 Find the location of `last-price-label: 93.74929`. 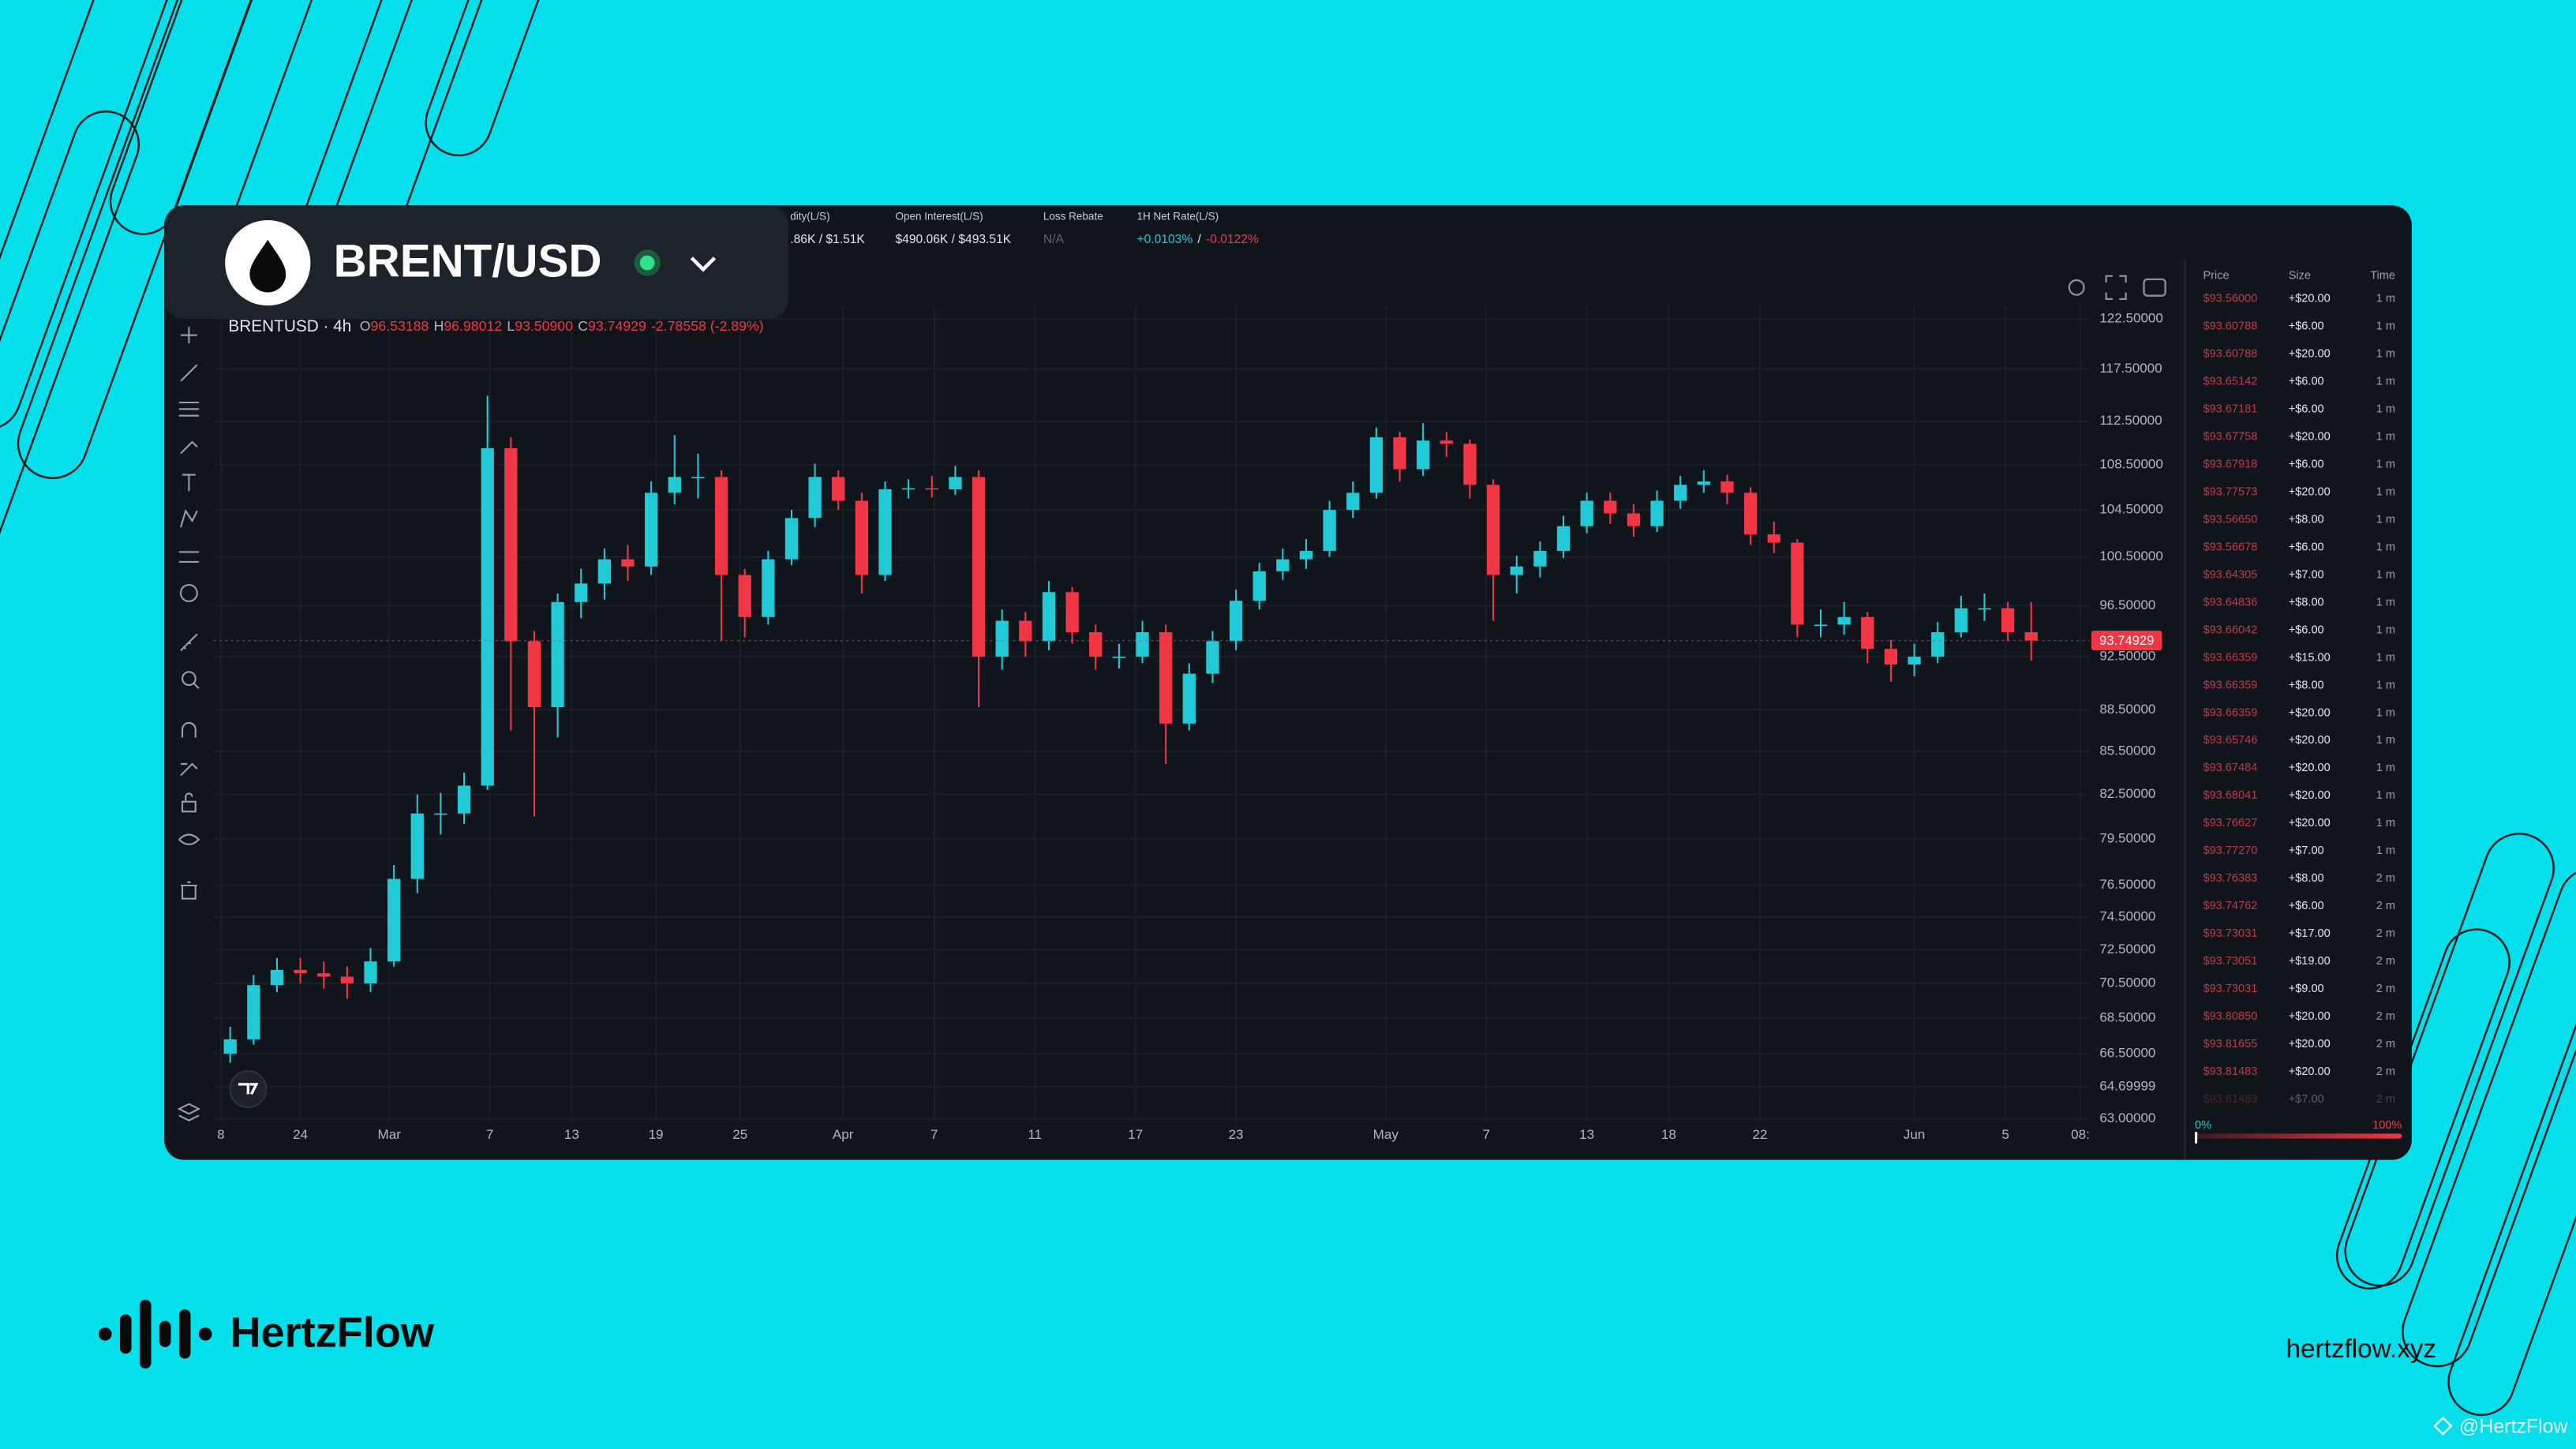

last-price-label: 93.74929 is located at coordinates (2126, 640).